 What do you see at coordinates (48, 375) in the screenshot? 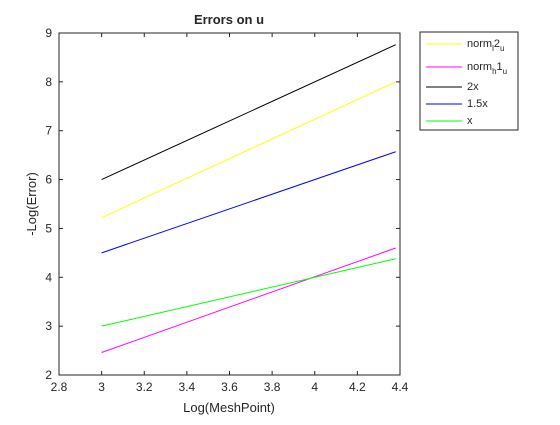
I see `y-tick-label: 2` at bounding box center [48, 375].